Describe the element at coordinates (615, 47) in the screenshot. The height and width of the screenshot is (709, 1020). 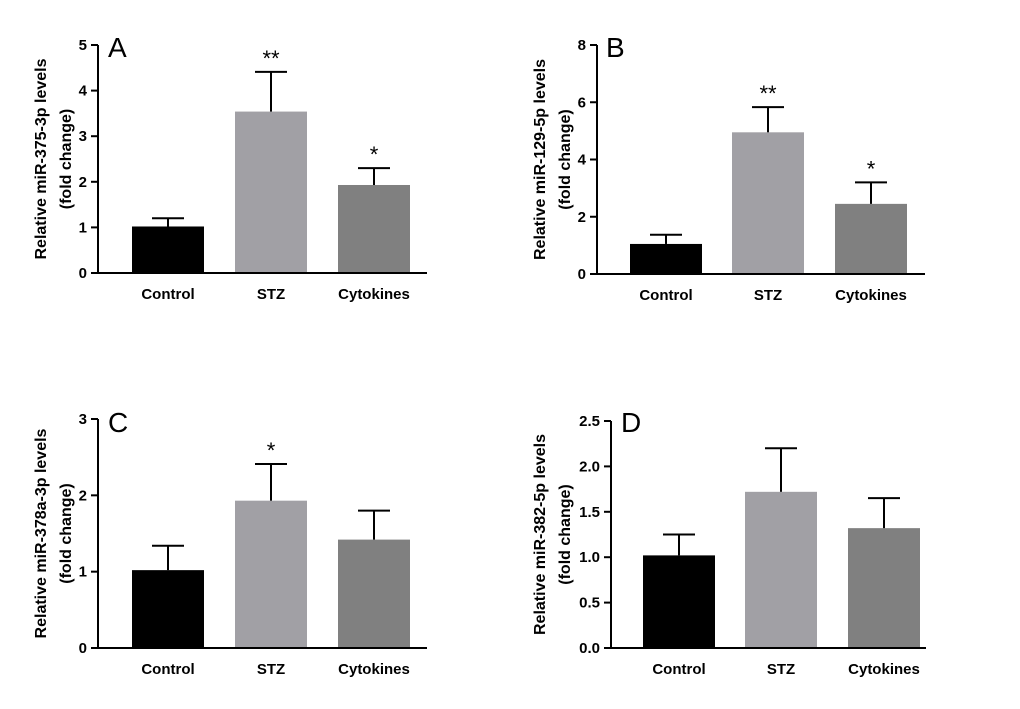
I see `panel-letter: B` at that location.